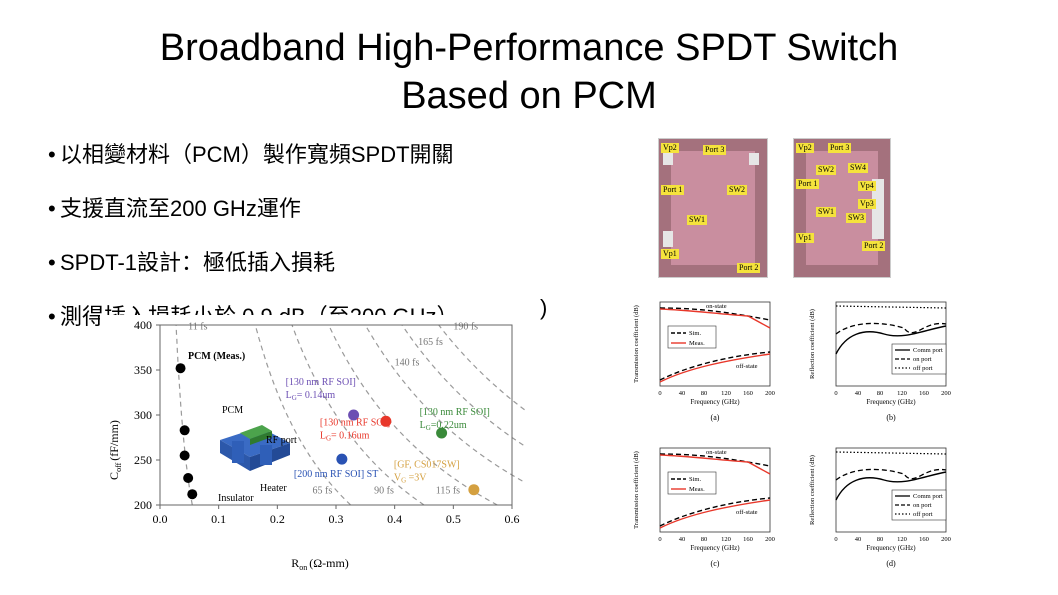 The image size is (1058, 595). I want to click on contour-label: 11 fs, so click(197, 327).